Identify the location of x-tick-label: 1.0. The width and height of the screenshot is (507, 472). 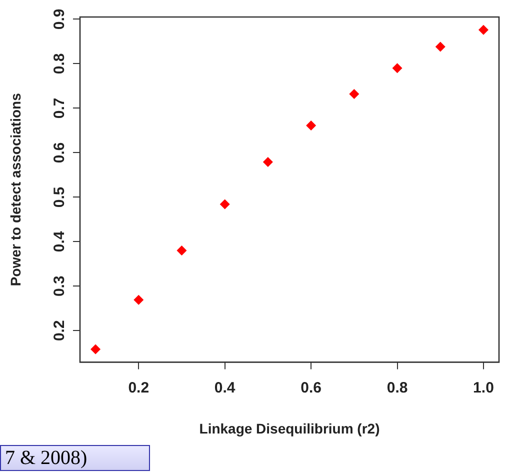
(483, 387).